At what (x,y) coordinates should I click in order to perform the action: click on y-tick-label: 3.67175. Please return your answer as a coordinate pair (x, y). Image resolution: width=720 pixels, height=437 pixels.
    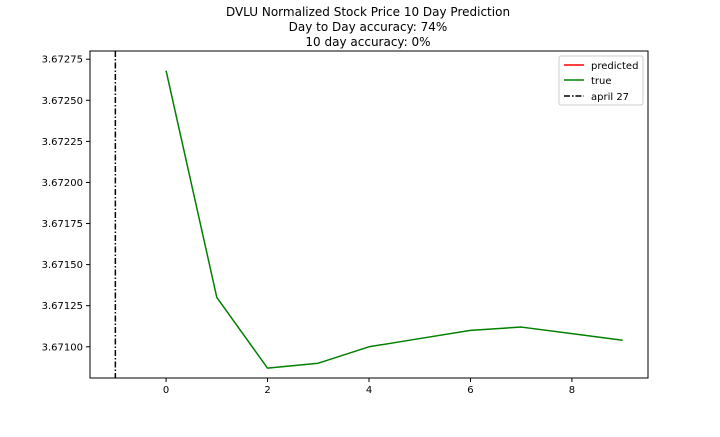
    Looking at the image, I should click on (62, 224).